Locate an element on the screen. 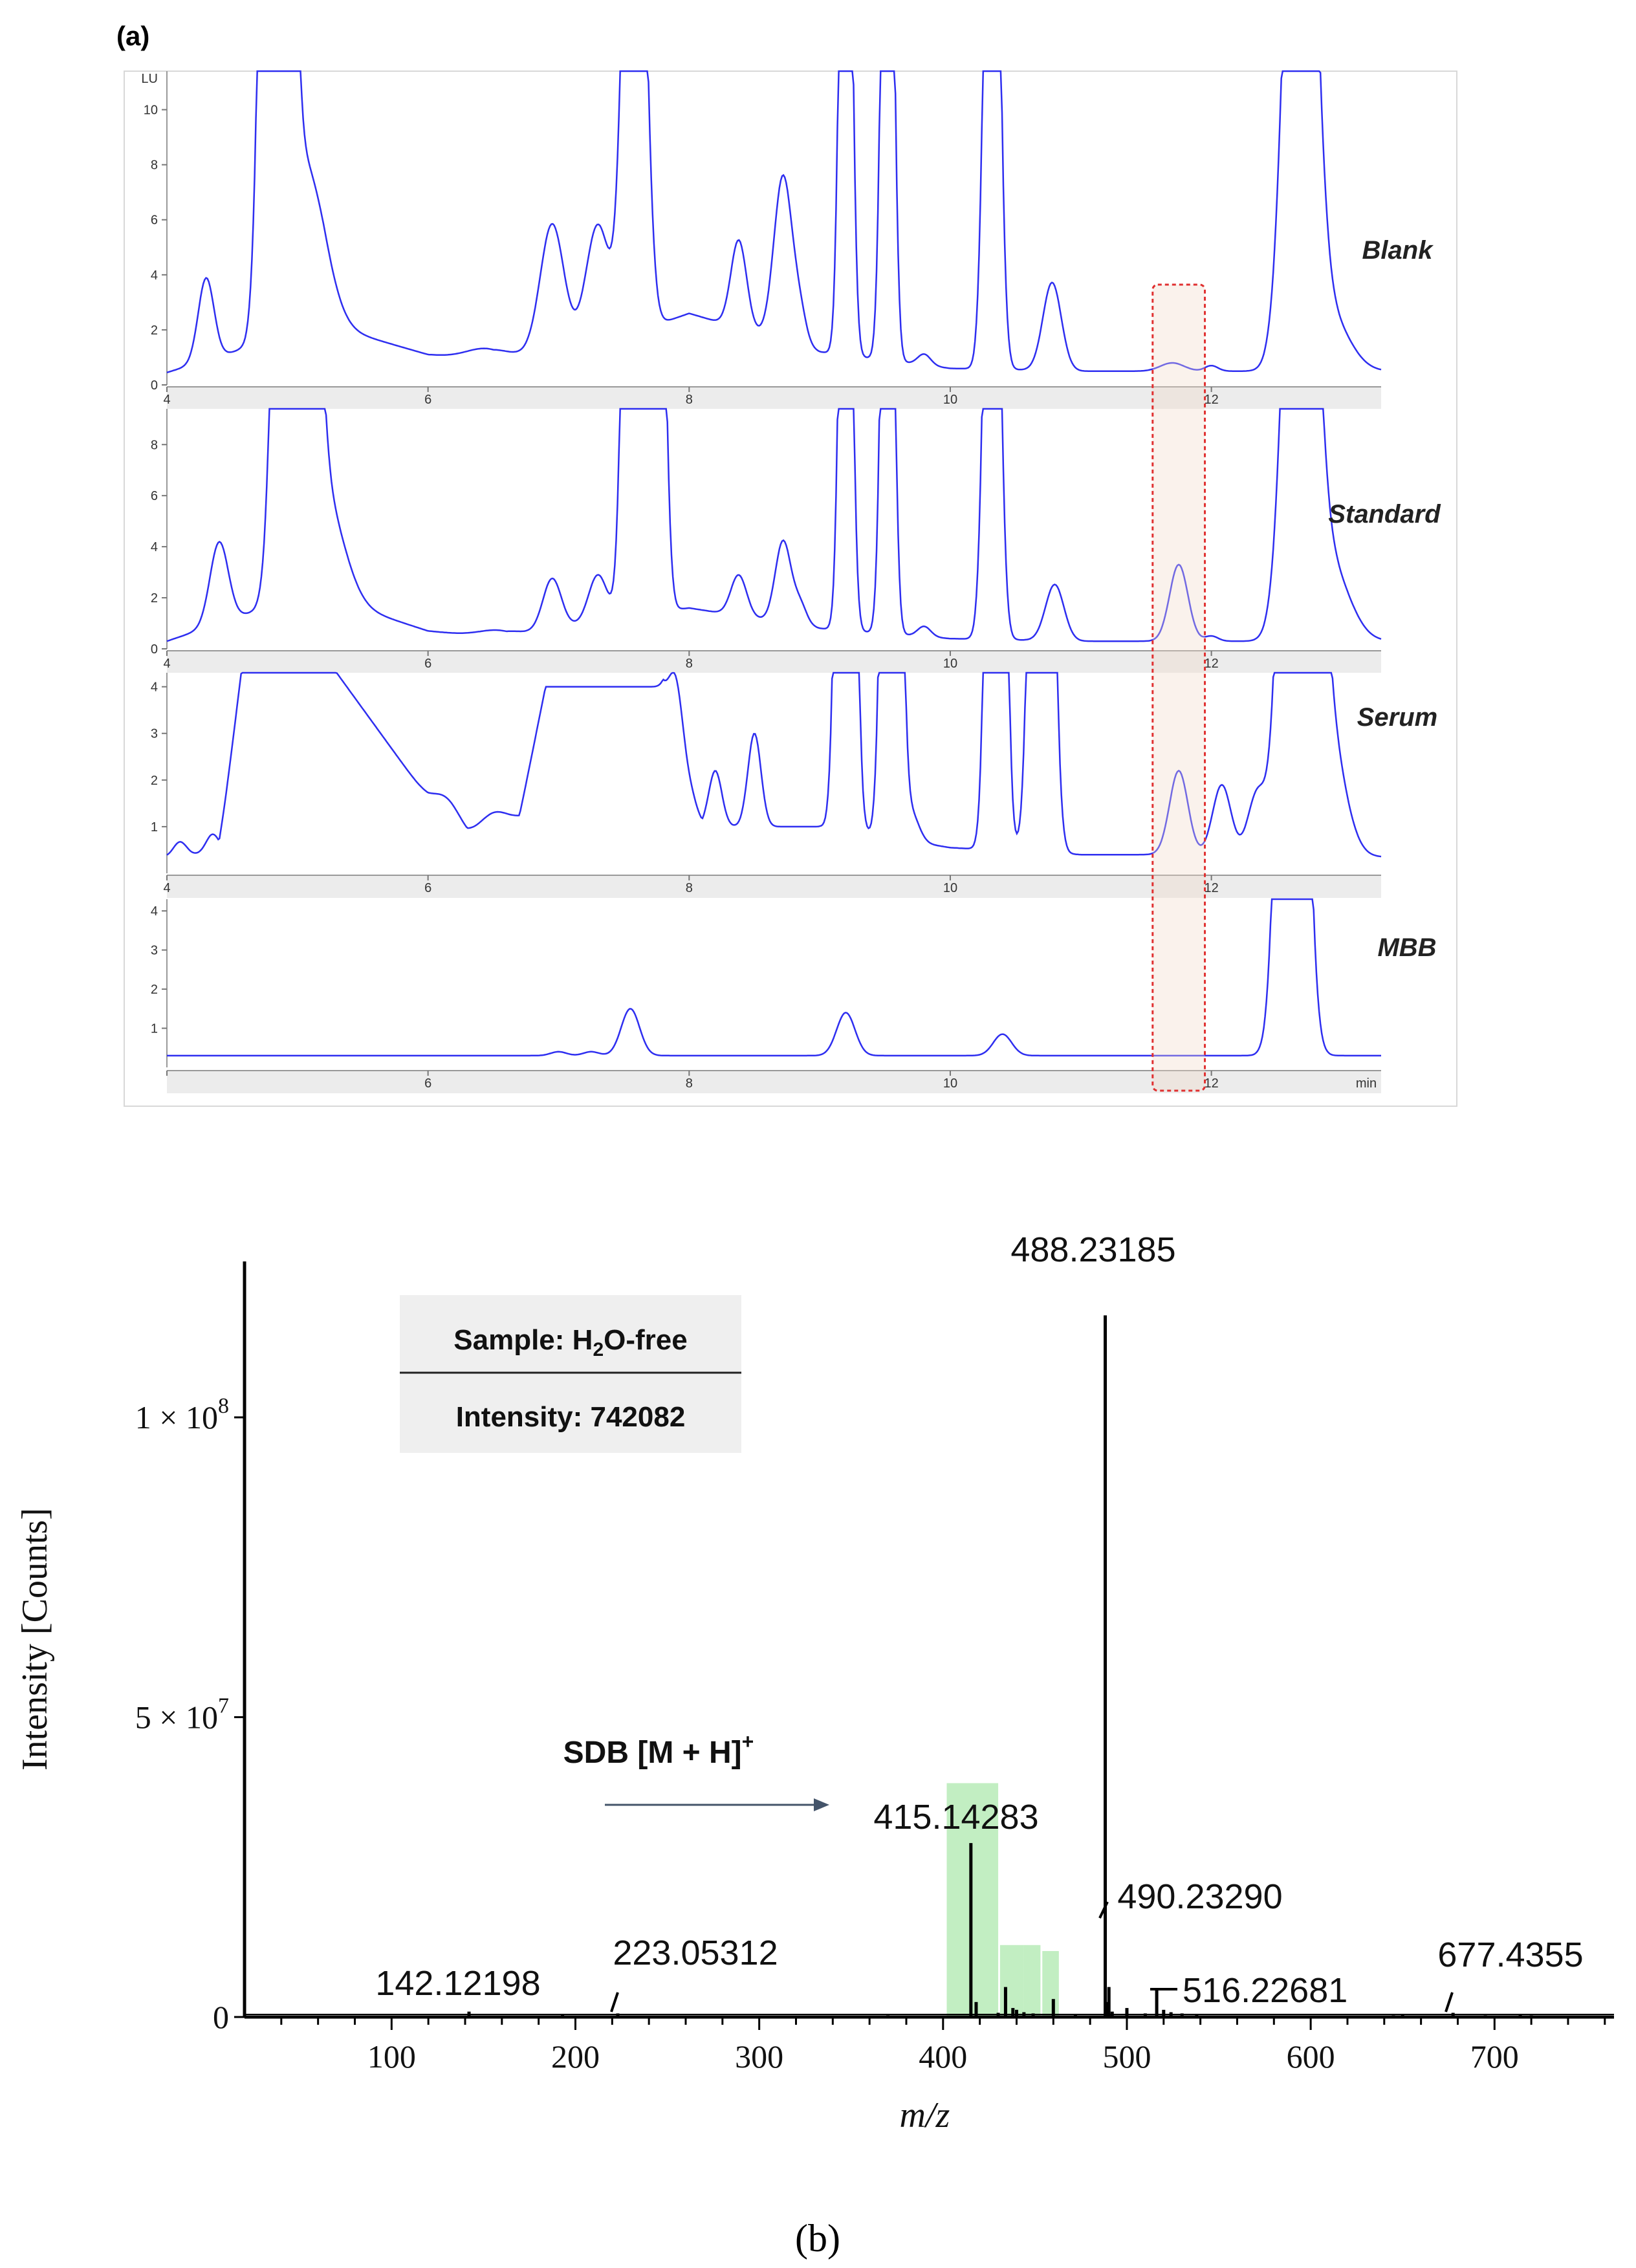  y-tick-mantissa: 5 × 10 is located at coordinates (176, 1718).